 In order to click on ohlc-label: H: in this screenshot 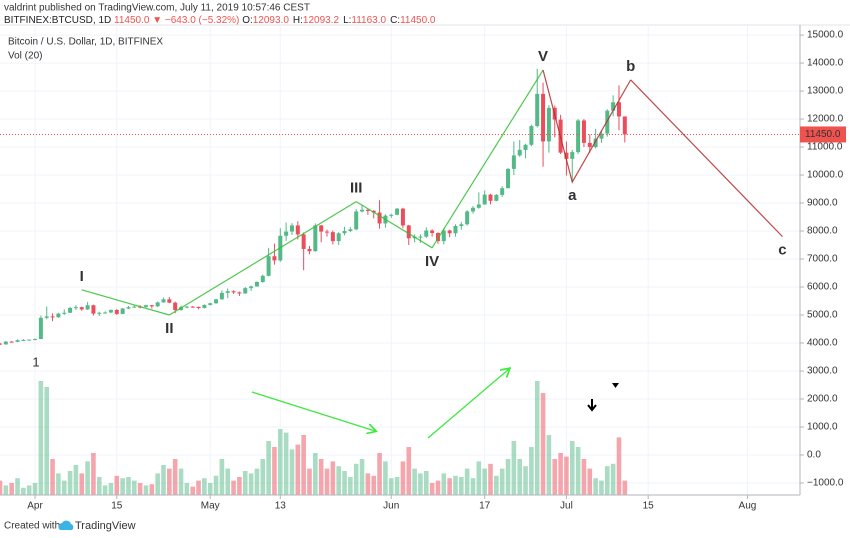, I will do `click(298, 20)`.